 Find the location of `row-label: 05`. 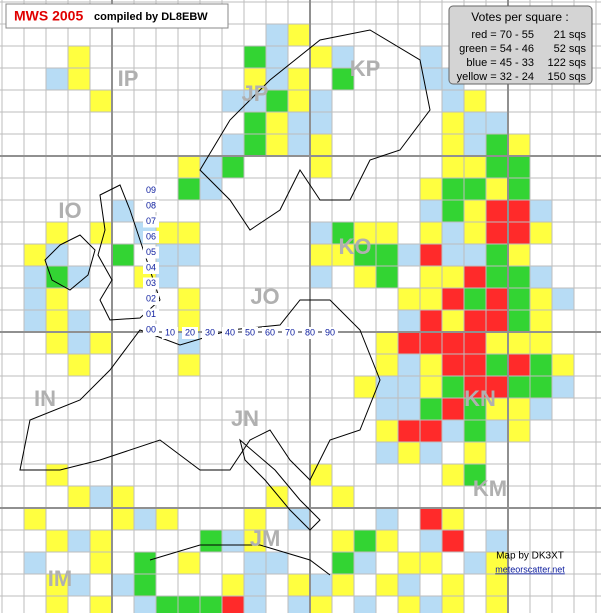

row-label: 05 is located at coordinates (151, 252).